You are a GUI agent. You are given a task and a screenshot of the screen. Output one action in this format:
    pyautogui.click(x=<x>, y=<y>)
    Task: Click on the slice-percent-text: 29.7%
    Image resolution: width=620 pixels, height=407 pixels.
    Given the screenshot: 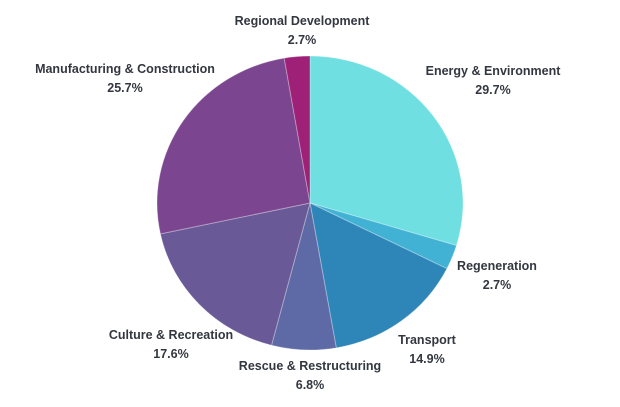 What is the action you would take?
    pyautogui.click(x=493, y=90)
    